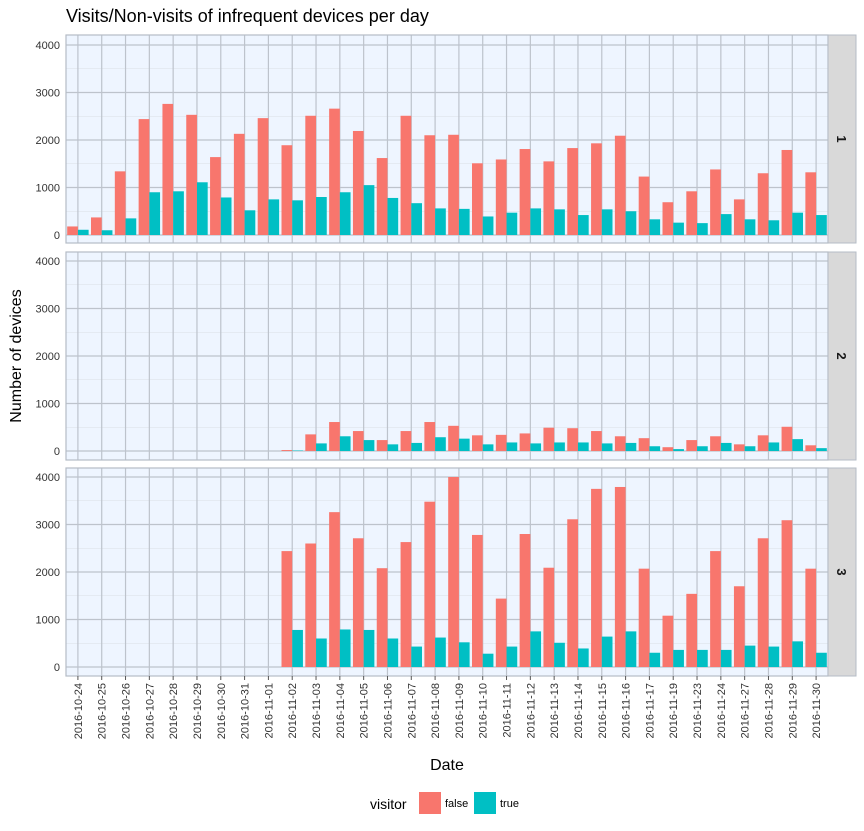  Describe the element at coordinates (341, 710) in the screenshot. I see `x-tick-label: 2016-11-04` at that location.